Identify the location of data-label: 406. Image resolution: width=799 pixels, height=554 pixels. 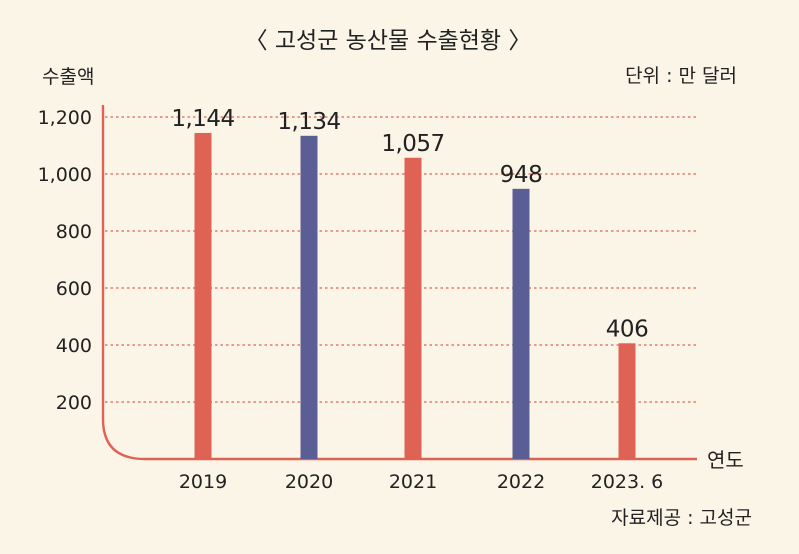
(627, 329).